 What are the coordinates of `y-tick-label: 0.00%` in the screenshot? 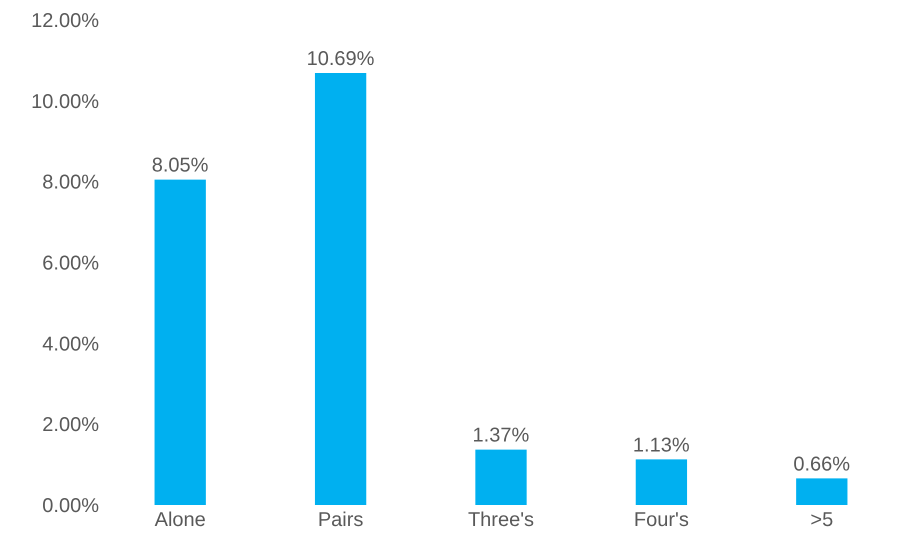 It's located at (71, 506).